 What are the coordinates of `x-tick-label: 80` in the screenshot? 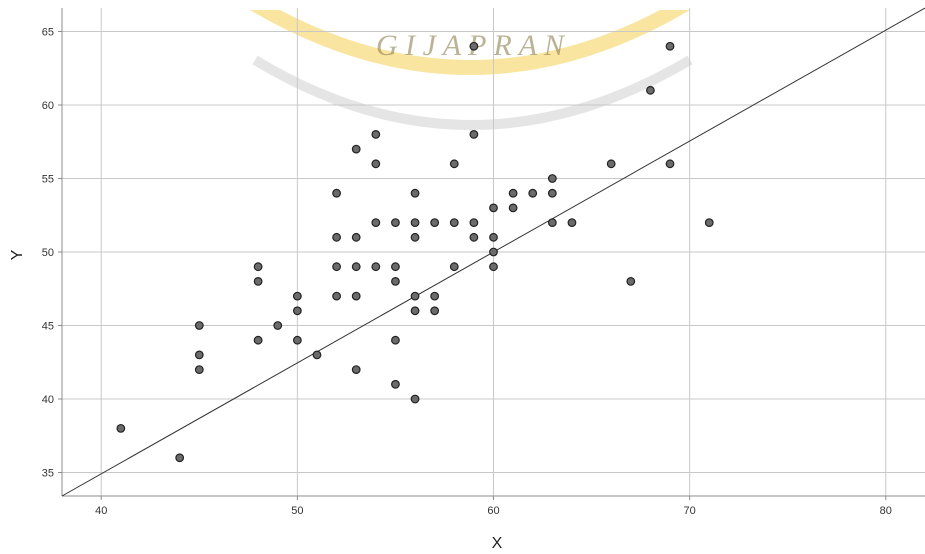 It's located at (886, 511).